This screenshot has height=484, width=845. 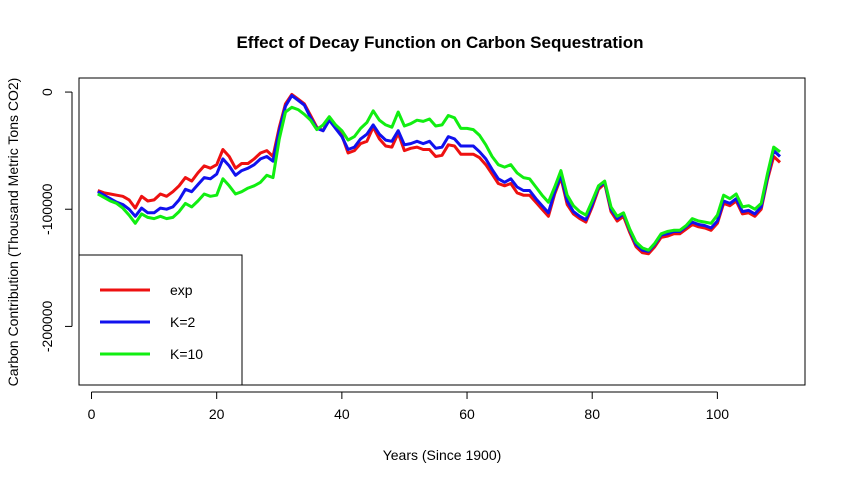 What do you see at coordinates (442, 455) in the screenshot?
I see `x-axis-label: Years (Since 1900)` at bounding box center [442, 455].